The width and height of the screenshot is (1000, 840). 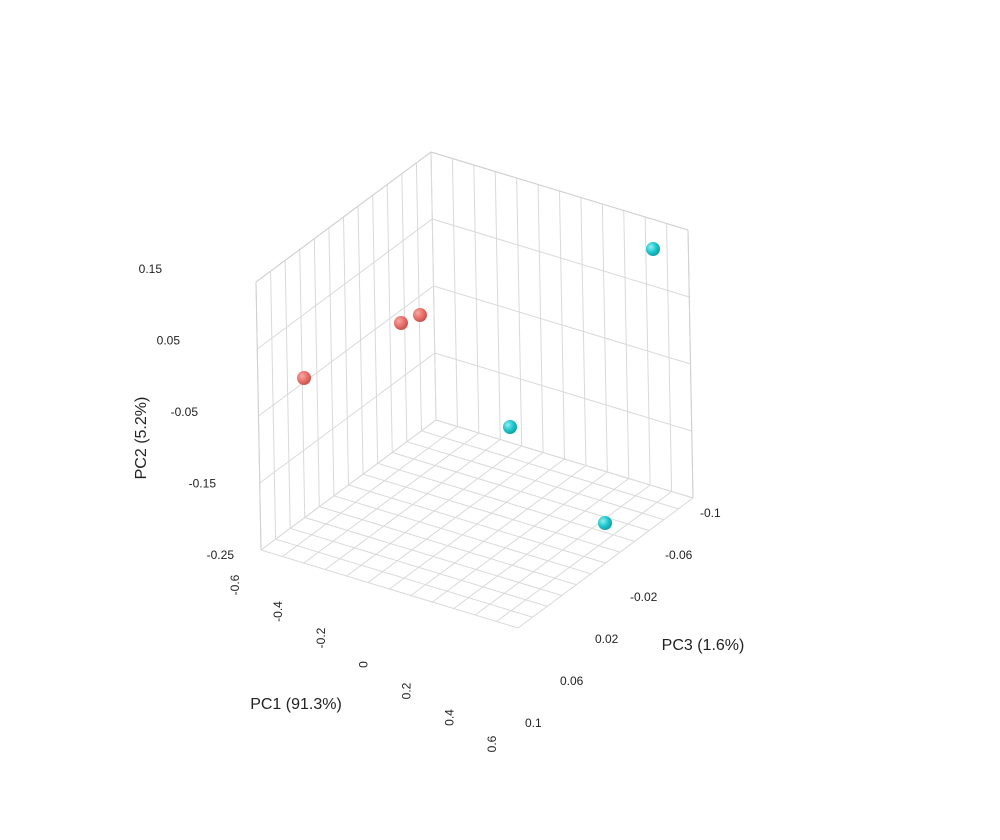 I want to click on z-tick-label: 0.06, so click(x=572, y=681).